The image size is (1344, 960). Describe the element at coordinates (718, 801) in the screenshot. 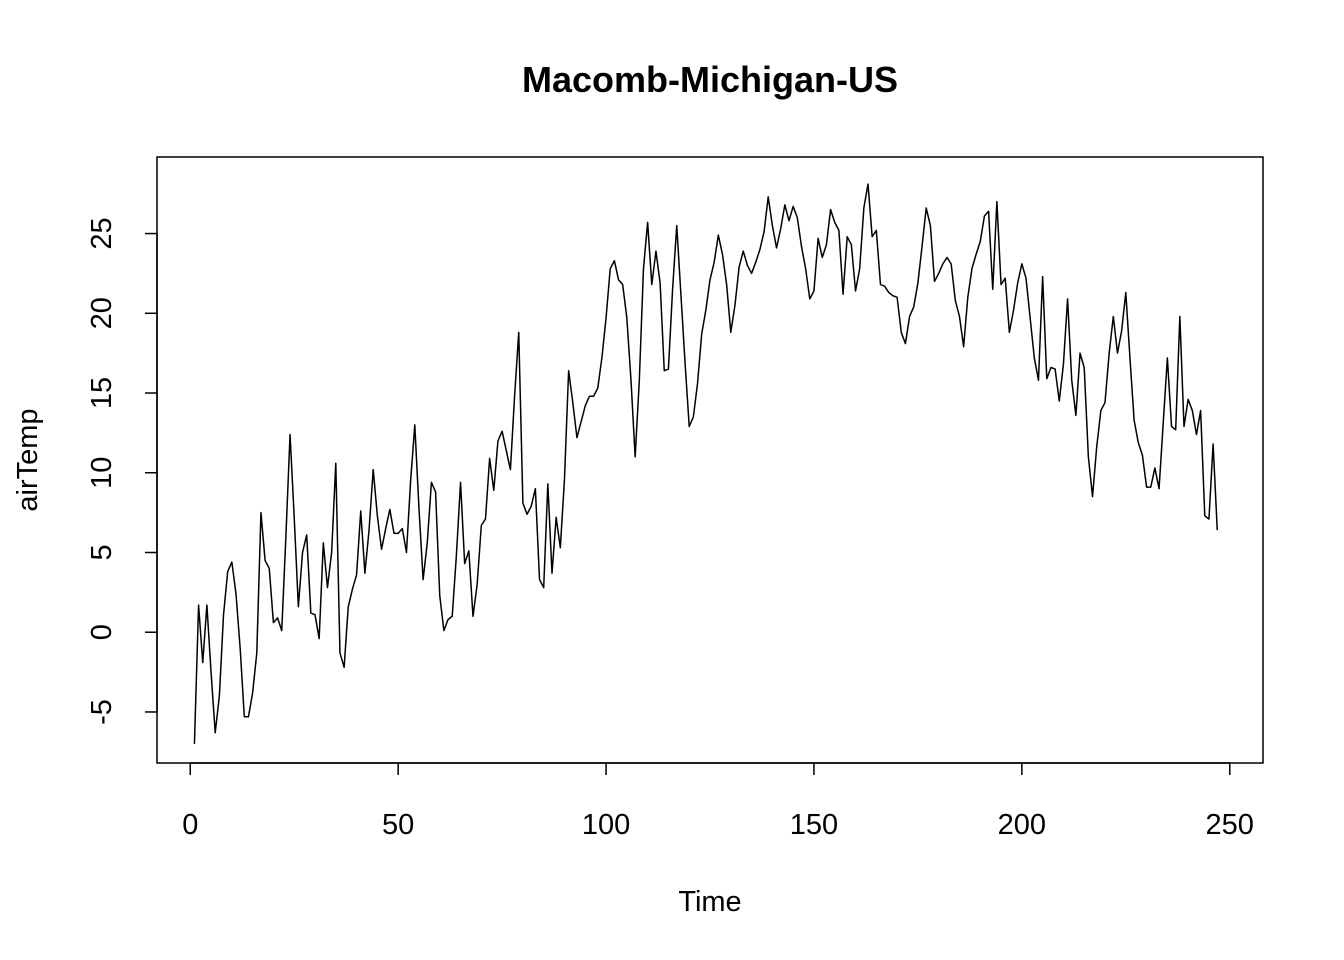

I see `x-axis: 0 50 100 150 200 250` at that location.